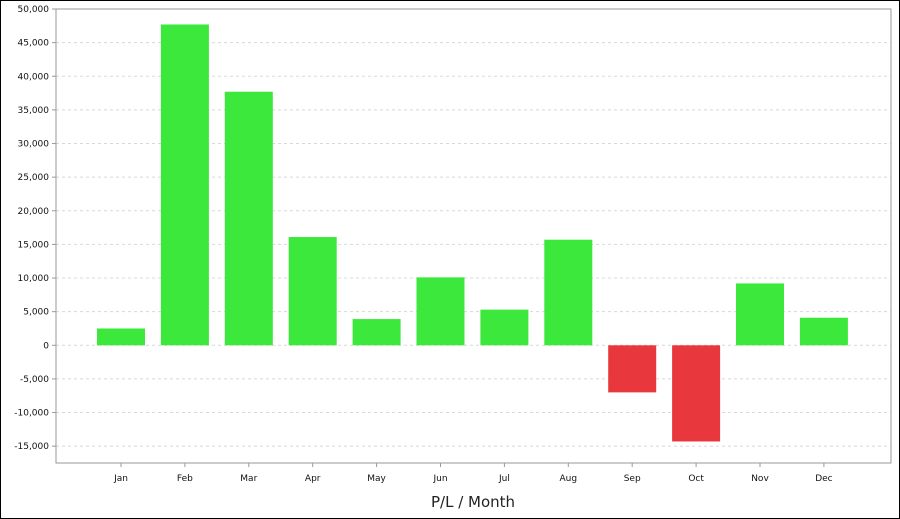 The height and width of the screenshot is (519, 900). Describe the element at coordinates (34, 178) in the screenshot. I see `y-tick-label: 25,000` at that location.